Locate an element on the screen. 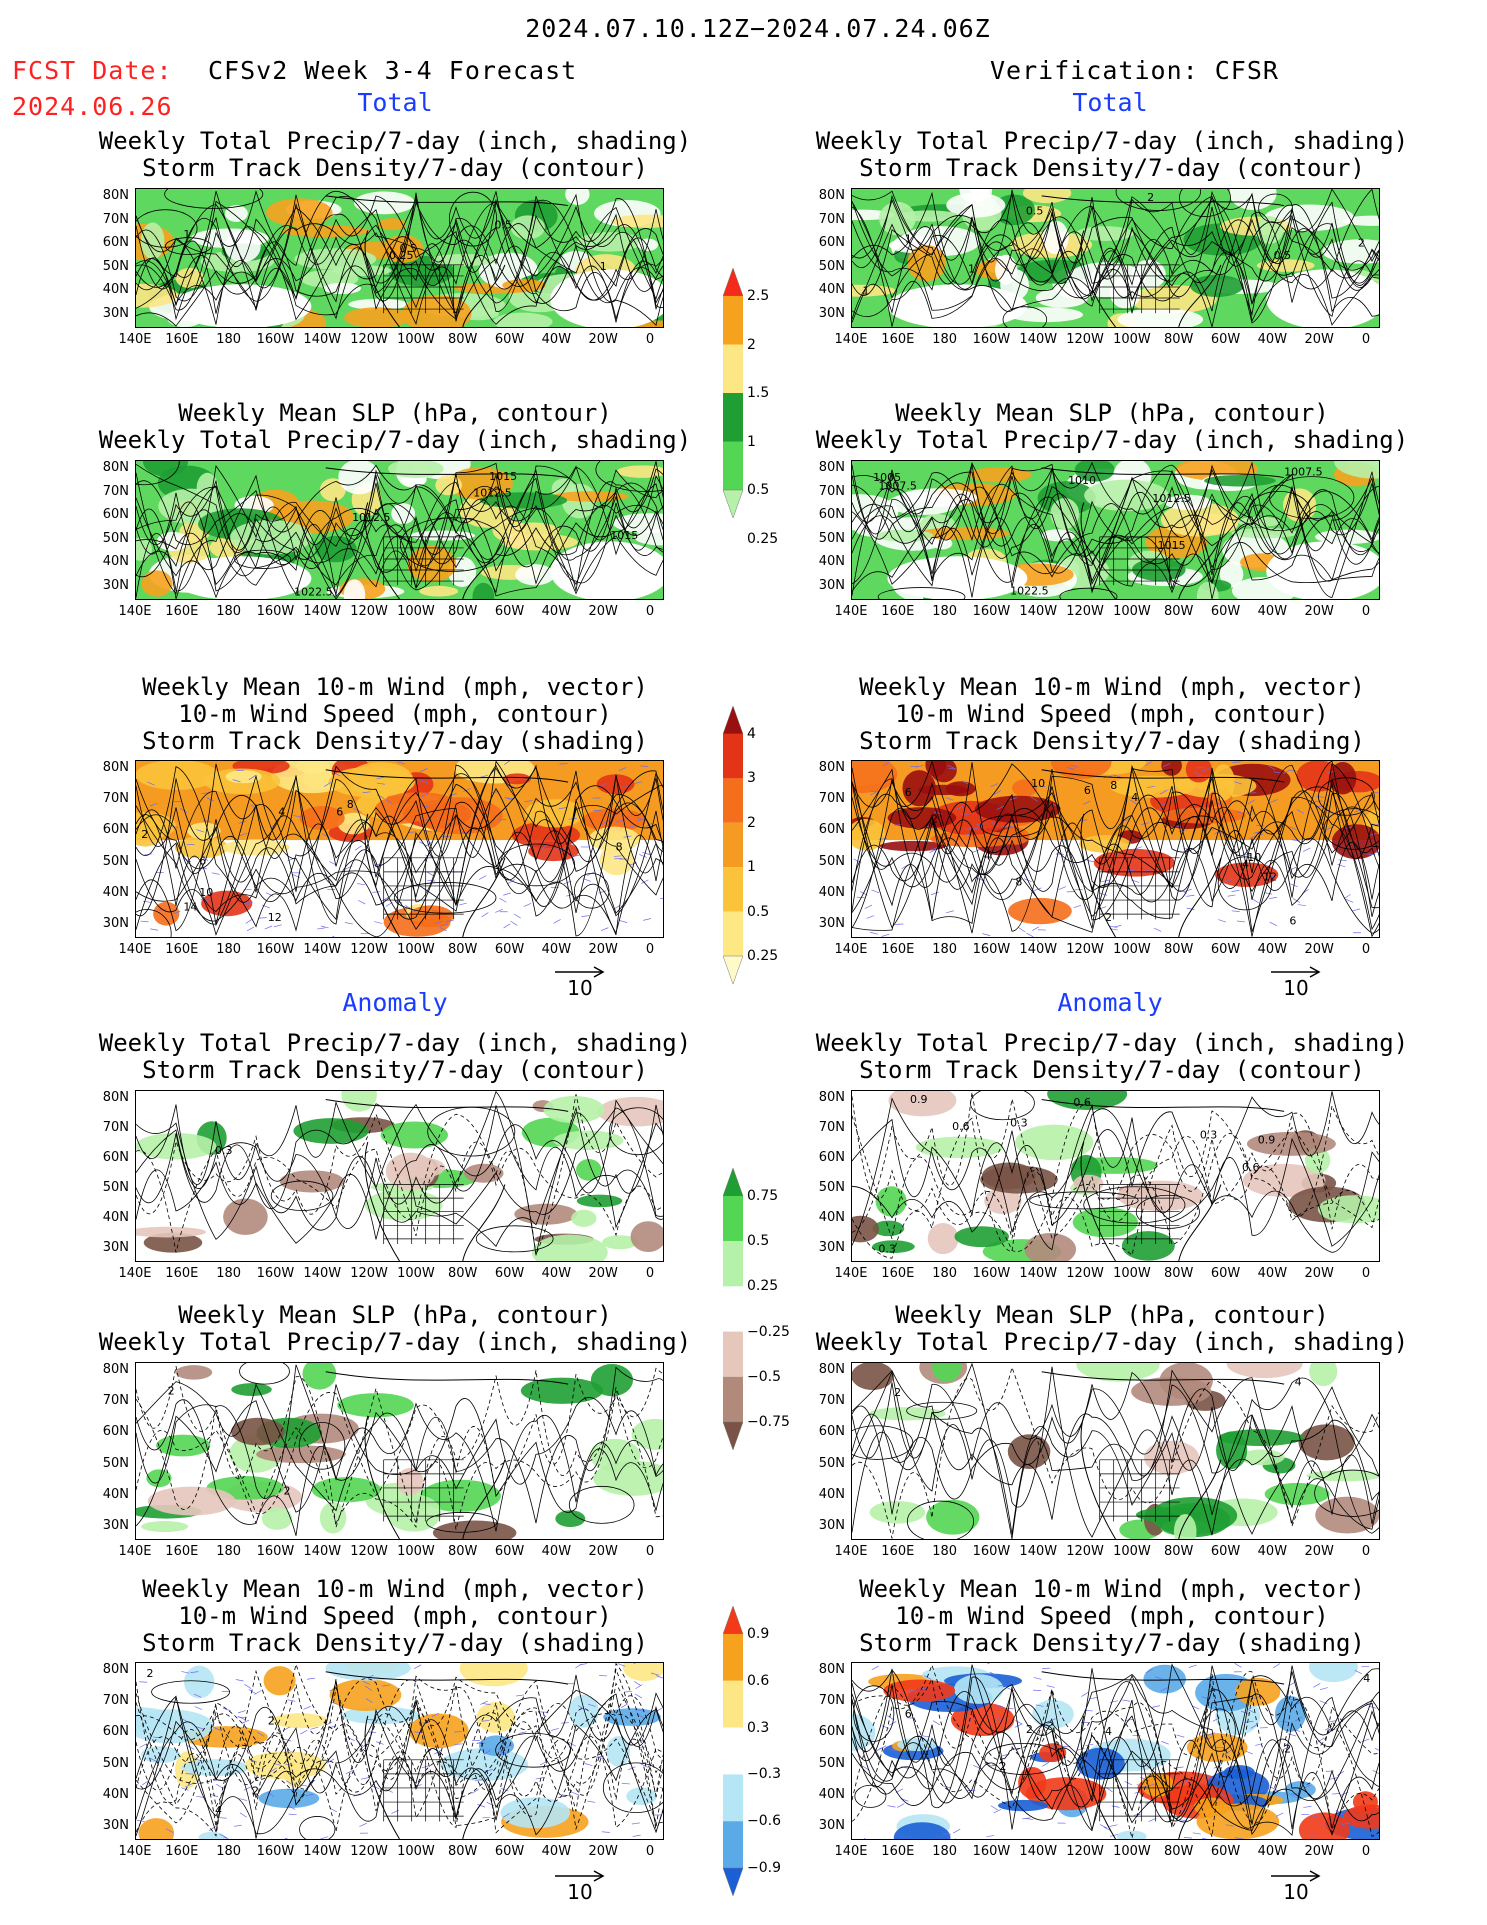 The image size is (1487, 1925). contour-label: 1007.5 is located at coordinates (897, 485).